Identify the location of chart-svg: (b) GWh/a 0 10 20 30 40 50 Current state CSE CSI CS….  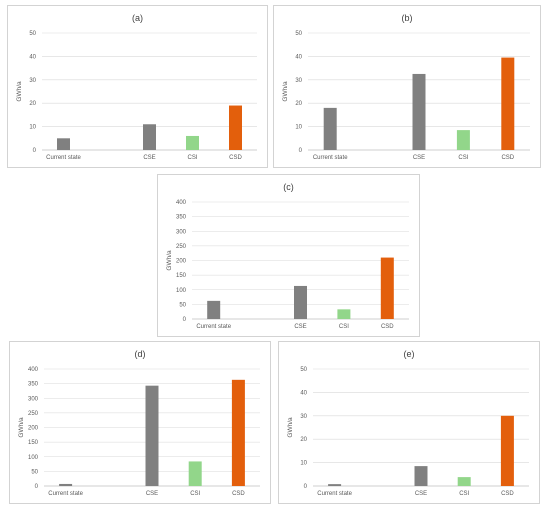
(406, 87).